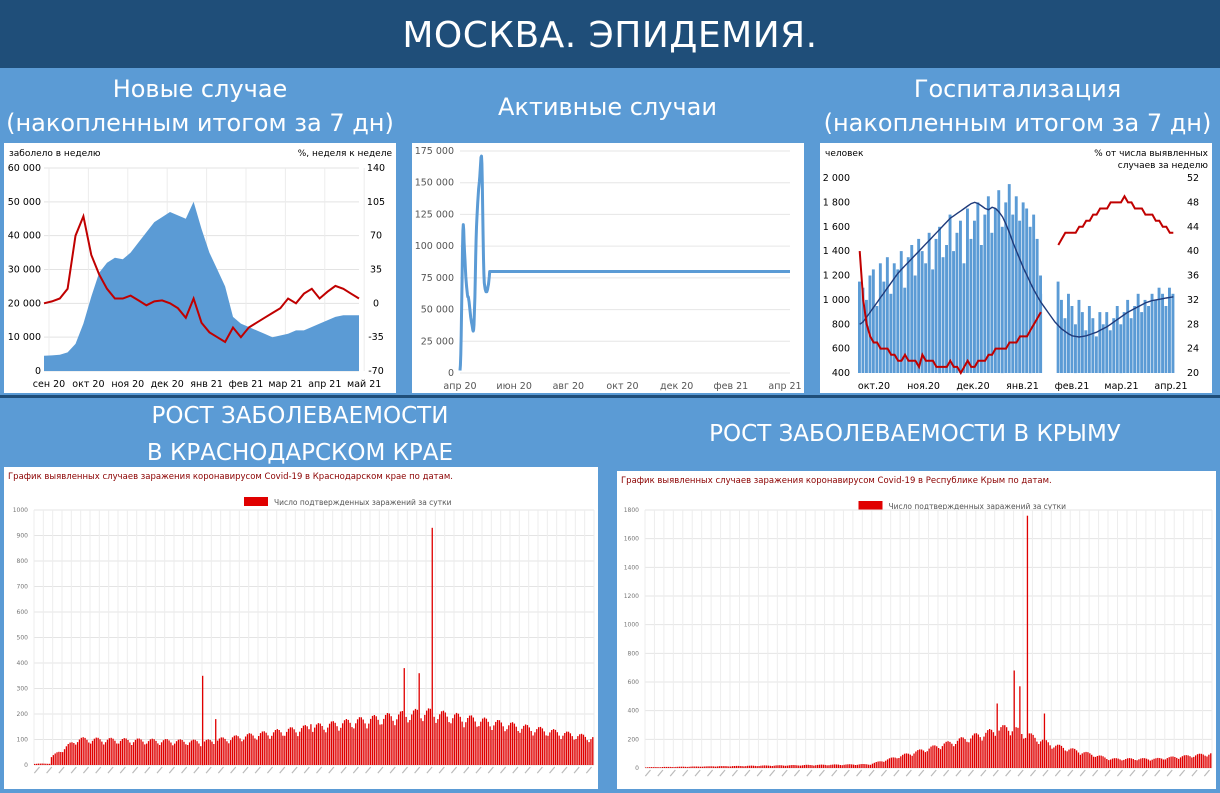 Image resolution: width=1220 pixels, height=793 pixels. Describe the element at coordinates (1022, 386) in the screenshot. I see `x-tick-label: янв.21` at that location.